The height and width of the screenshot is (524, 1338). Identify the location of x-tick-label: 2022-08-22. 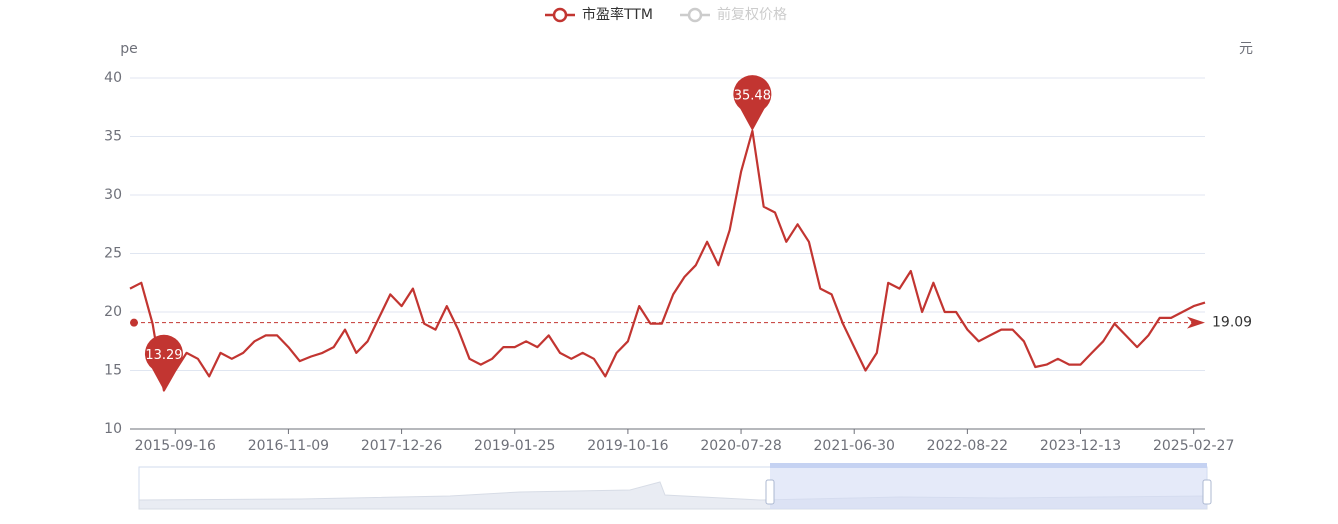
(967, 446).